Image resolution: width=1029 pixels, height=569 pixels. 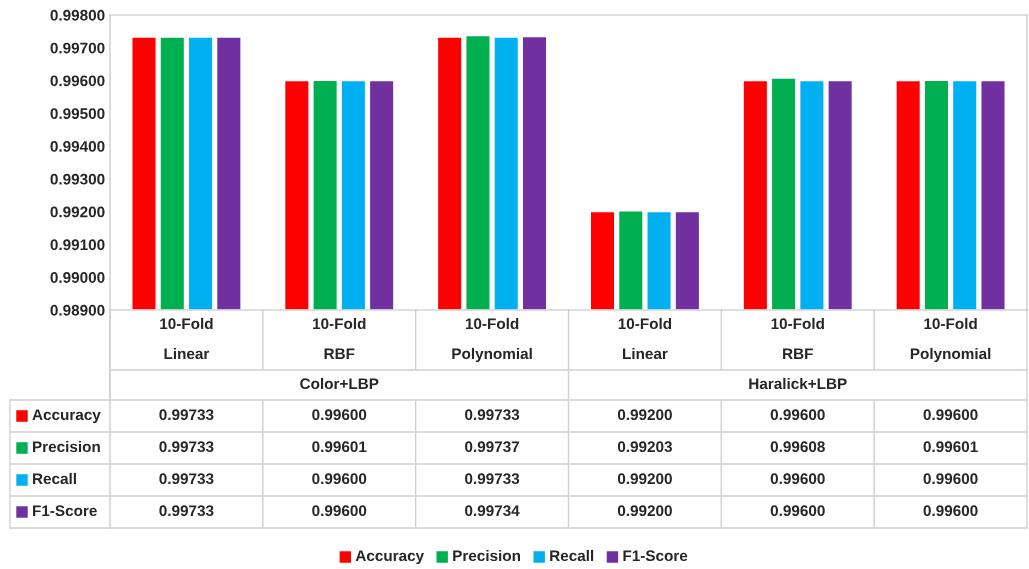 I want to click on y-tick-label: 0.99500, so click(x=77, y=114).